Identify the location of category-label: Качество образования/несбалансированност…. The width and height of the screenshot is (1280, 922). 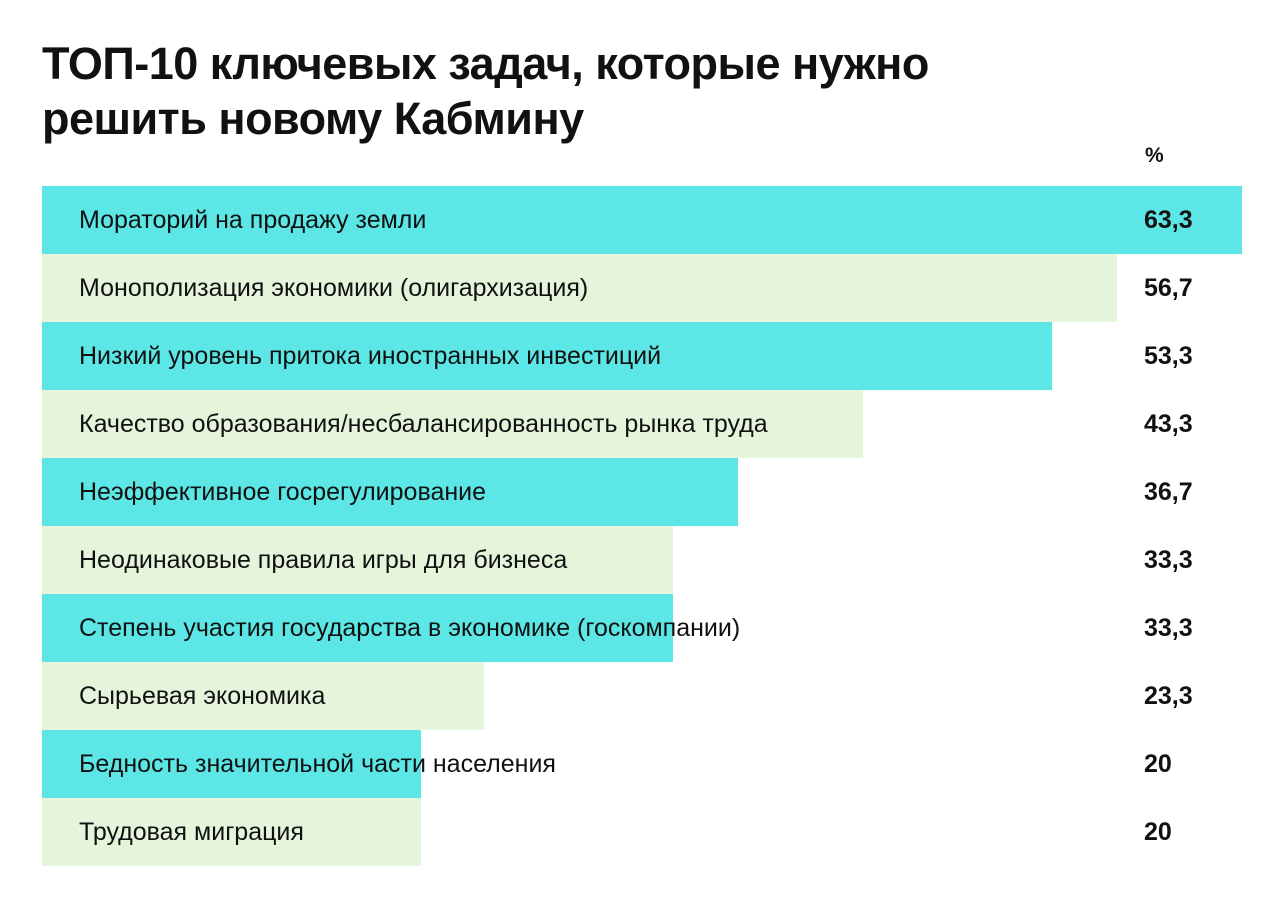
(423, 424).